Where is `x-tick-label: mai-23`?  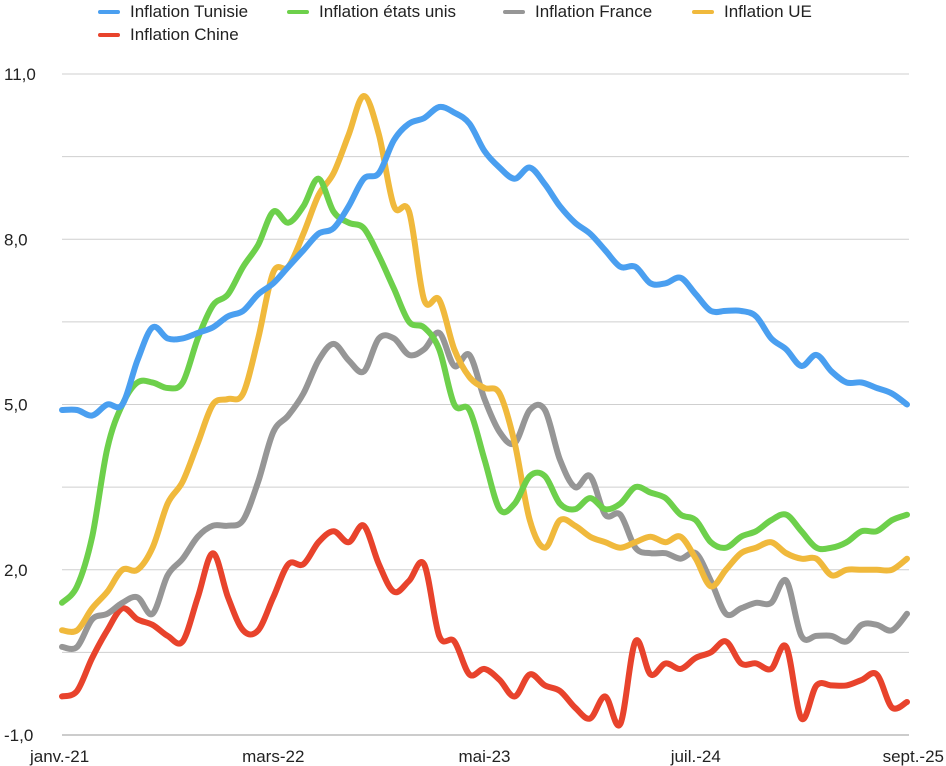
x-tick-label: mai-23 is located at coordinates (485, 756).